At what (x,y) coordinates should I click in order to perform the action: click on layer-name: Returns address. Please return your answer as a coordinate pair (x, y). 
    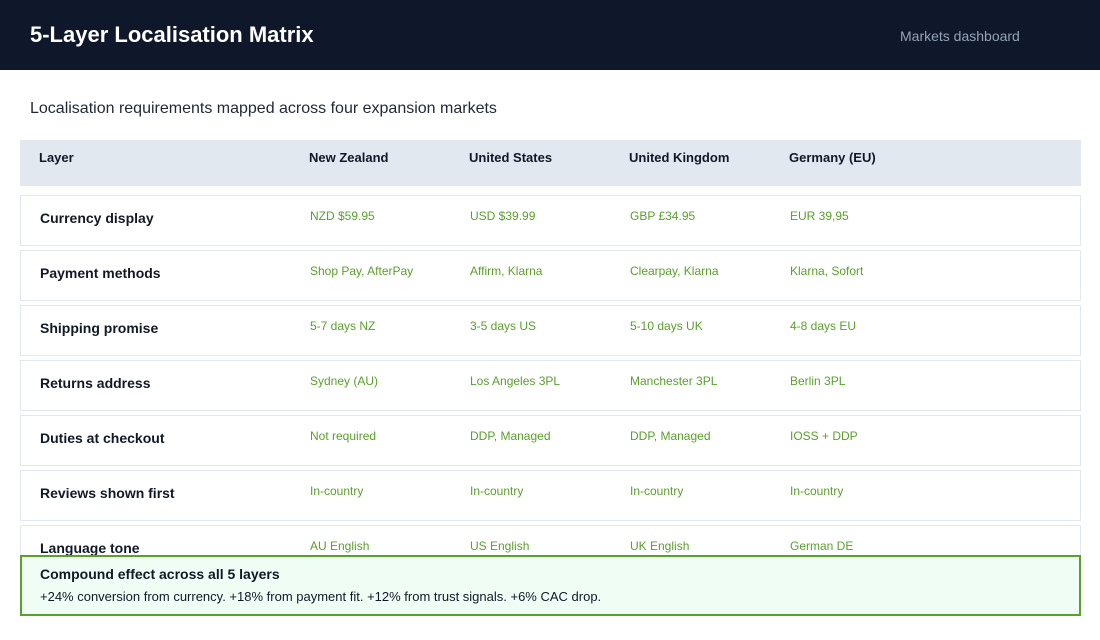
    Looking at the image, I should click on (95, 383).